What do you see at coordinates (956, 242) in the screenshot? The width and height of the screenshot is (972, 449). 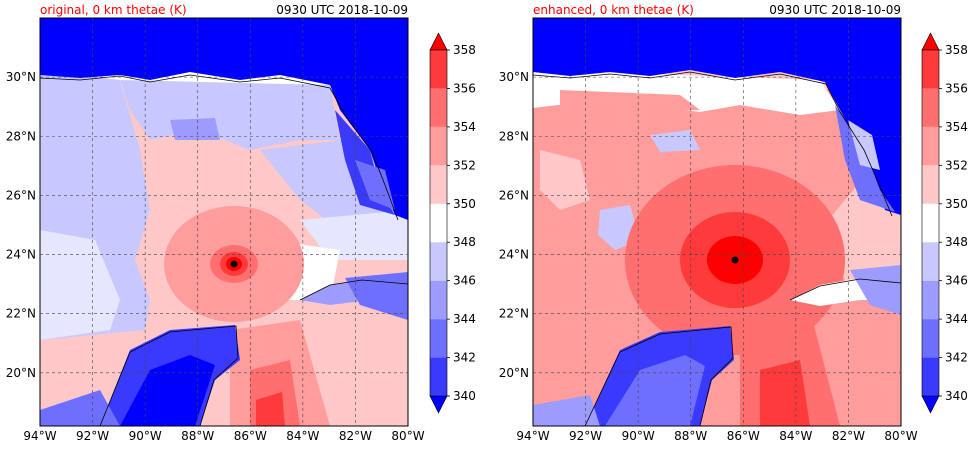 I see `right-colorbar-label: 348` at bounding box center [956, 242].